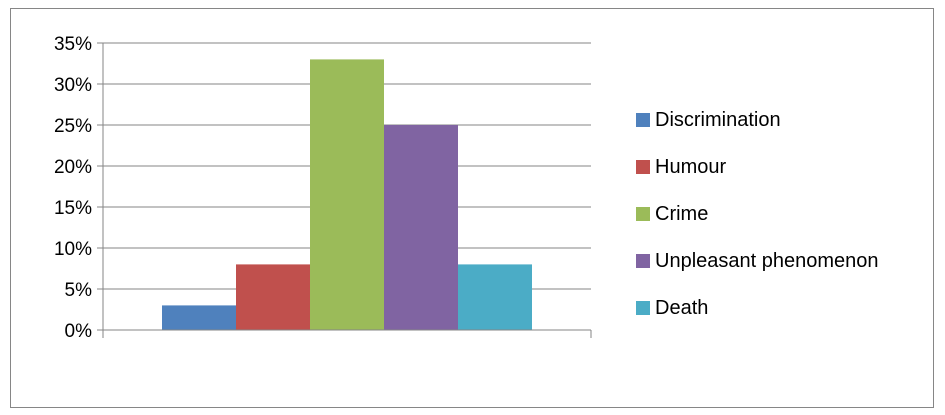  I want to click on legend-label: Death, so click(681, 308).